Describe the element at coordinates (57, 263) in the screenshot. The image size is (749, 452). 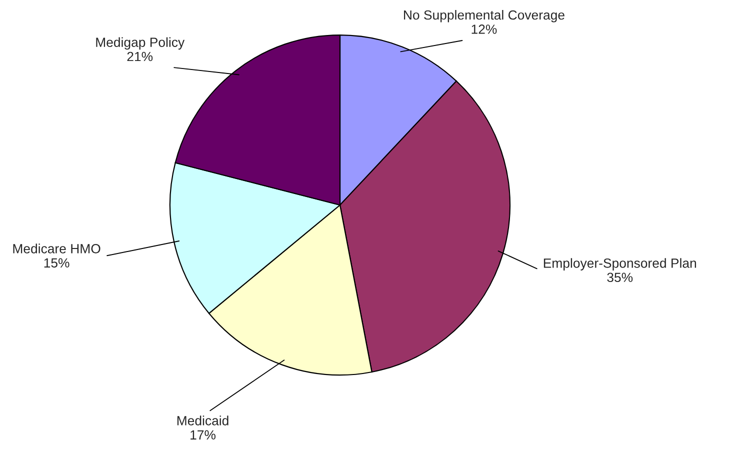
I see `data-label: 15%` at that location.